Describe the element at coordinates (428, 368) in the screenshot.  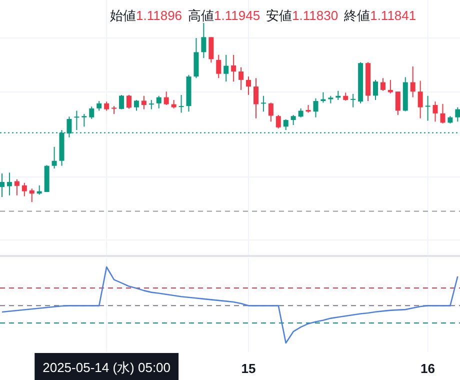
I see `x-tick-label: 16` at that location.